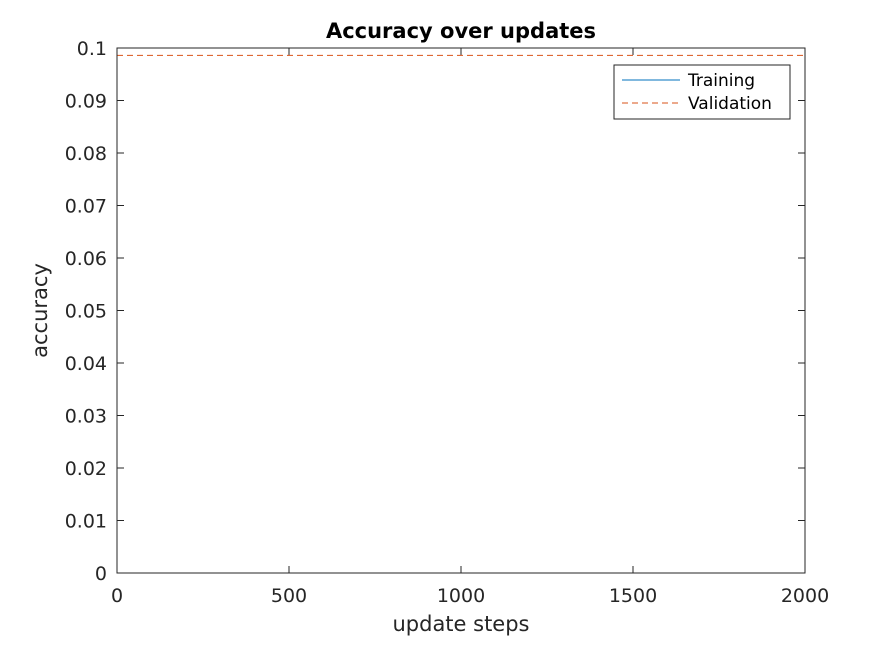 The width and height of the screenshot is (891, 645). What do you see at coordinates (86, 102) in the screenshot?
I see `y-tick-label: 0.09` at bounding box center [86, 102].